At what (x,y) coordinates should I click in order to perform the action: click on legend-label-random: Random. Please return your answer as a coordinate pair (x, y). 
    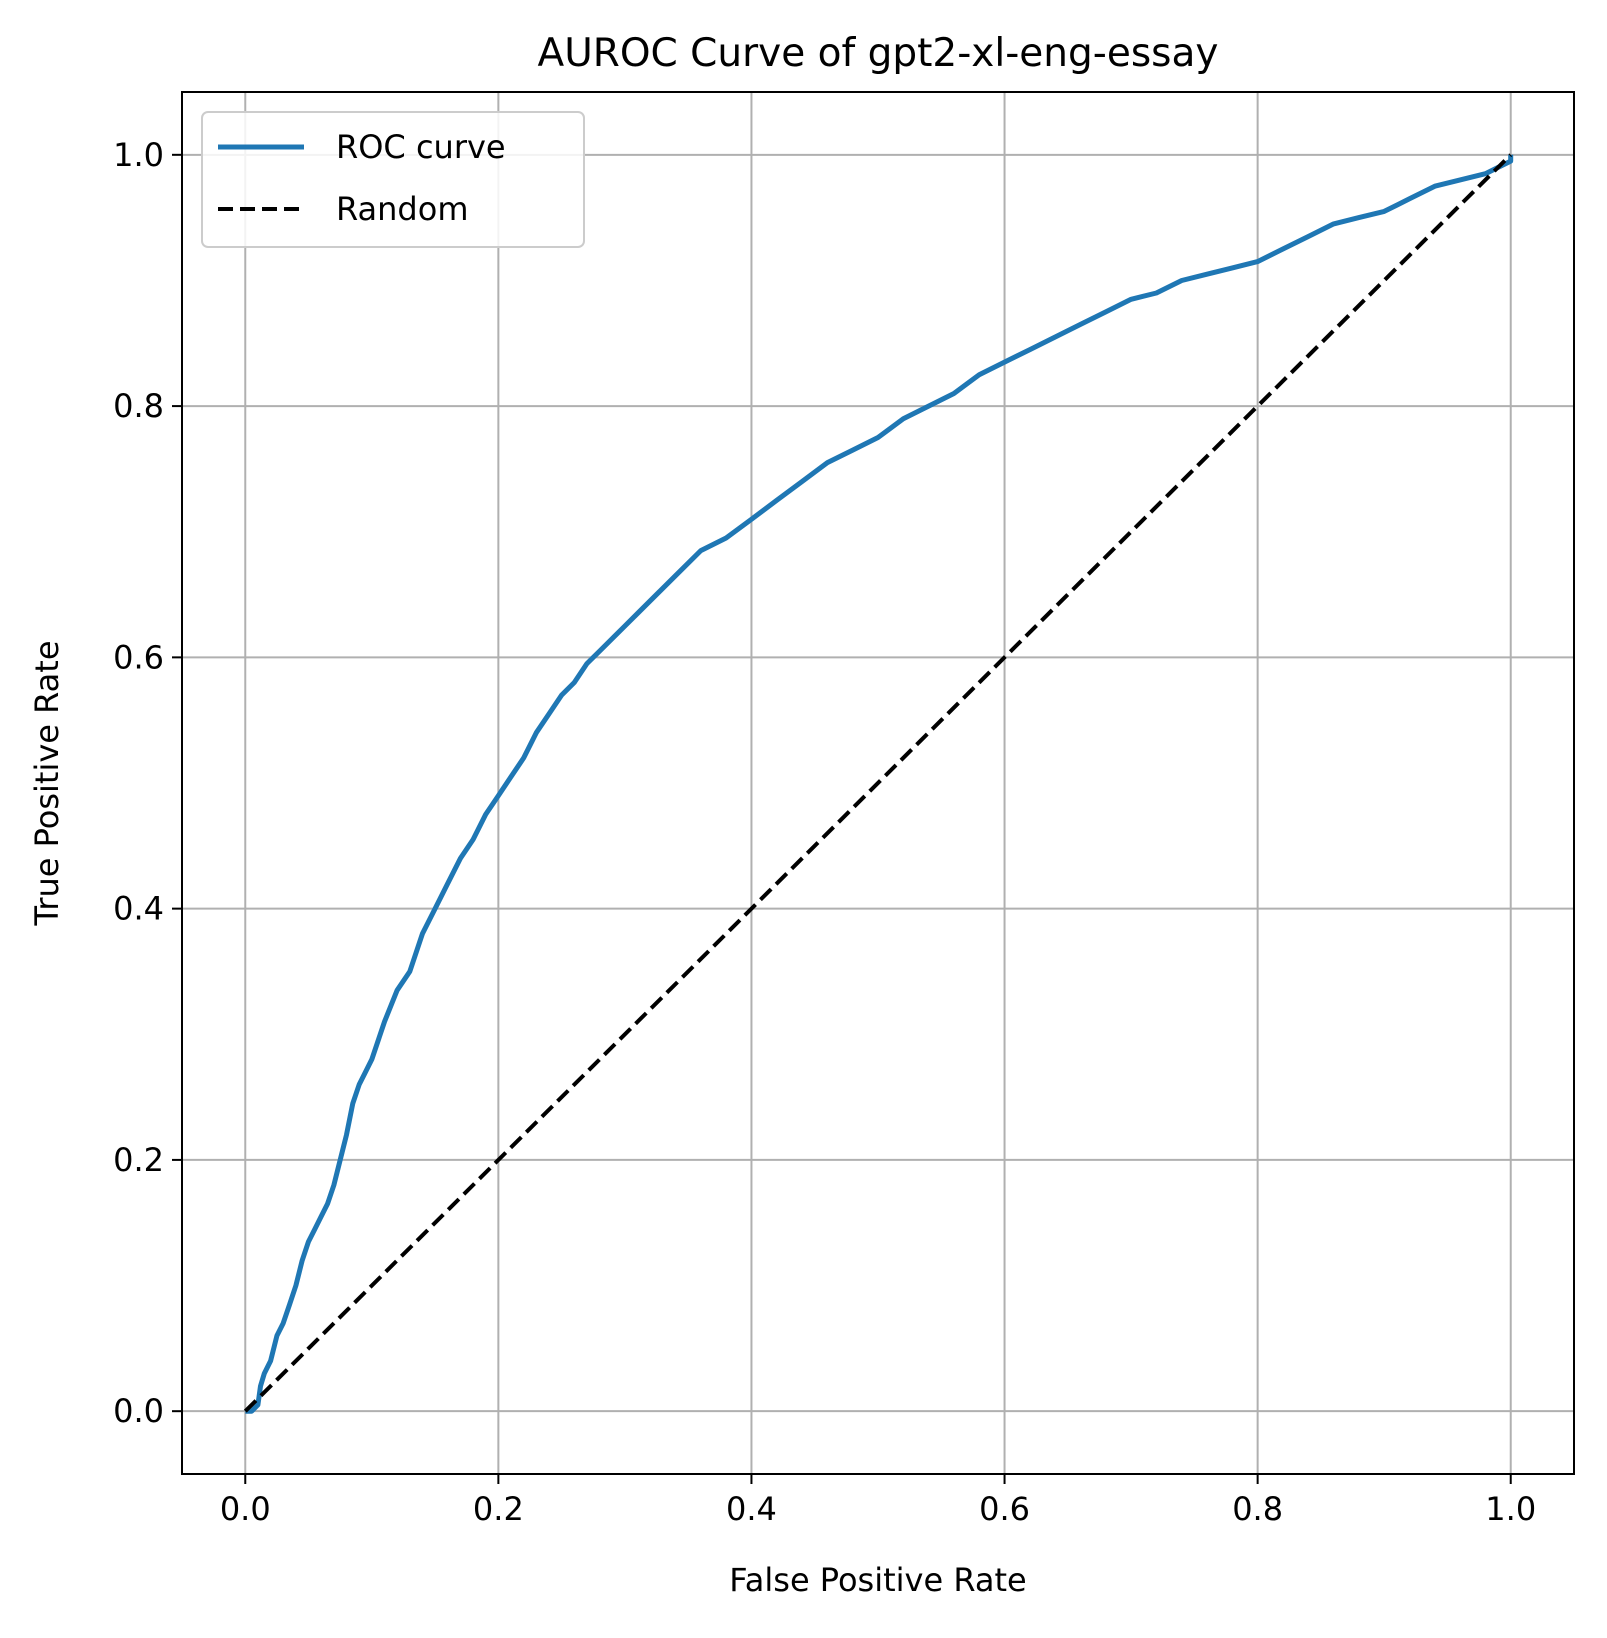
    Looking at the image, I should click on (402, 209).